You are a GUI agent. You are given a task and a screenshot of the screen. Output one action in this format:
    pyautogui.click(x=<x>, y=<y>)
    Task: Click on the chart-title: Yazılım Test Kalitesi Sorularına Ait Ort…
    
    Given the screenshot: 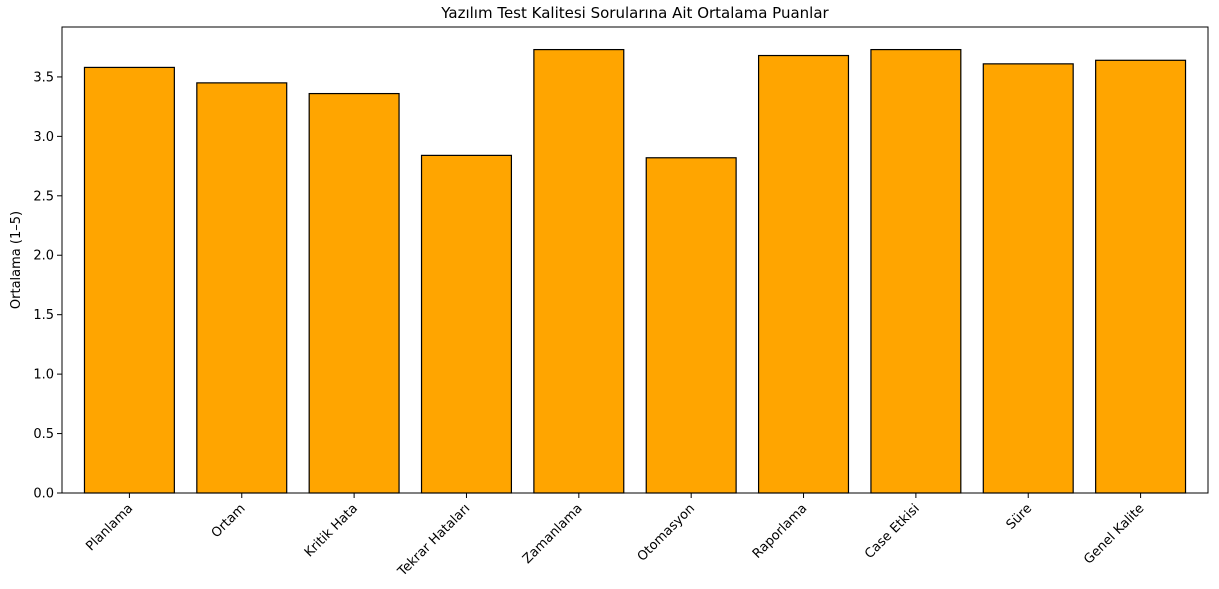 What is the action you would take?
    pyautogui.click(x=634, y=13)
    